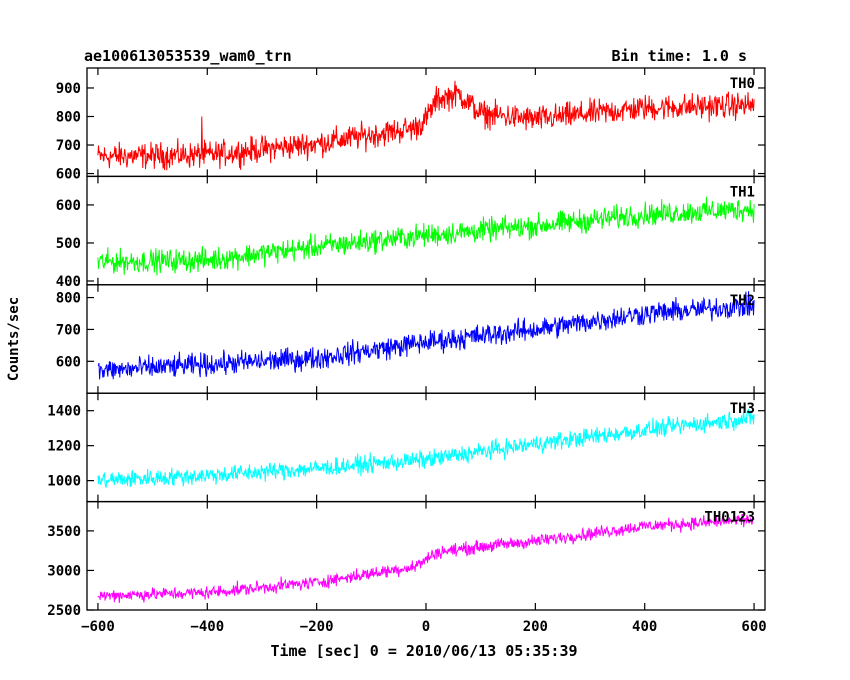 This screenshot has width=850, height=680. What do you see at coordinates (64, 447) in the screenshot?
I see `y-tick-label: 1200` at bounding box center [64, 447].